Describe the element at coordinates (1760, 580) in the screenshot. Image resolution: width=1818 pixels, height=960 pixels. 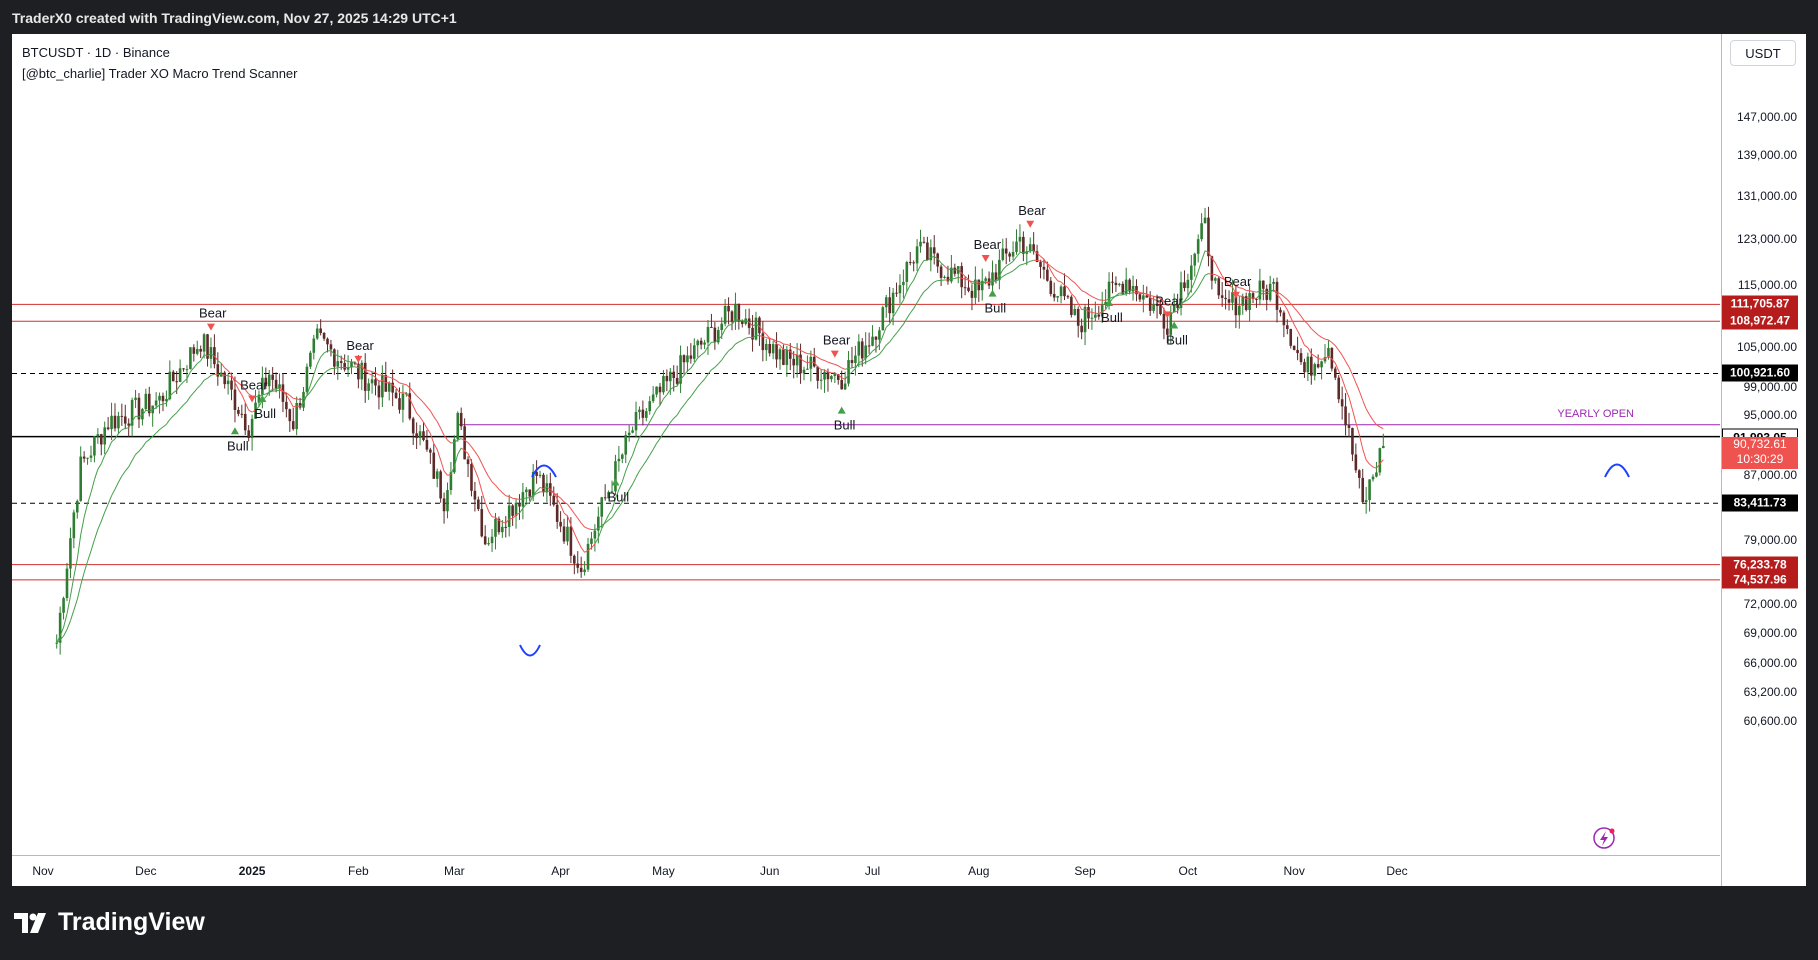
I see `price-tag-support-2: 74,537.96` at that location.